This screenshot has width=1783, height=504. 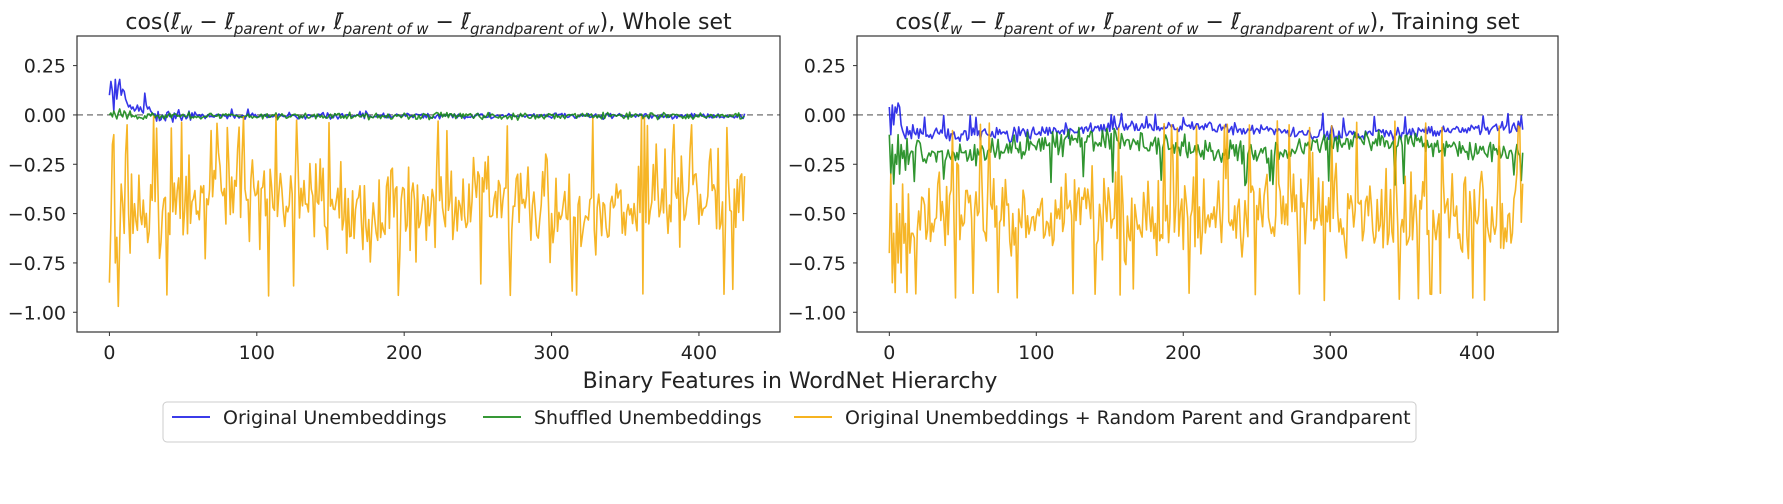 I want to click on x-axis-label: Binary Features in WordNet Hierarchy, so click(x=790, y=381).